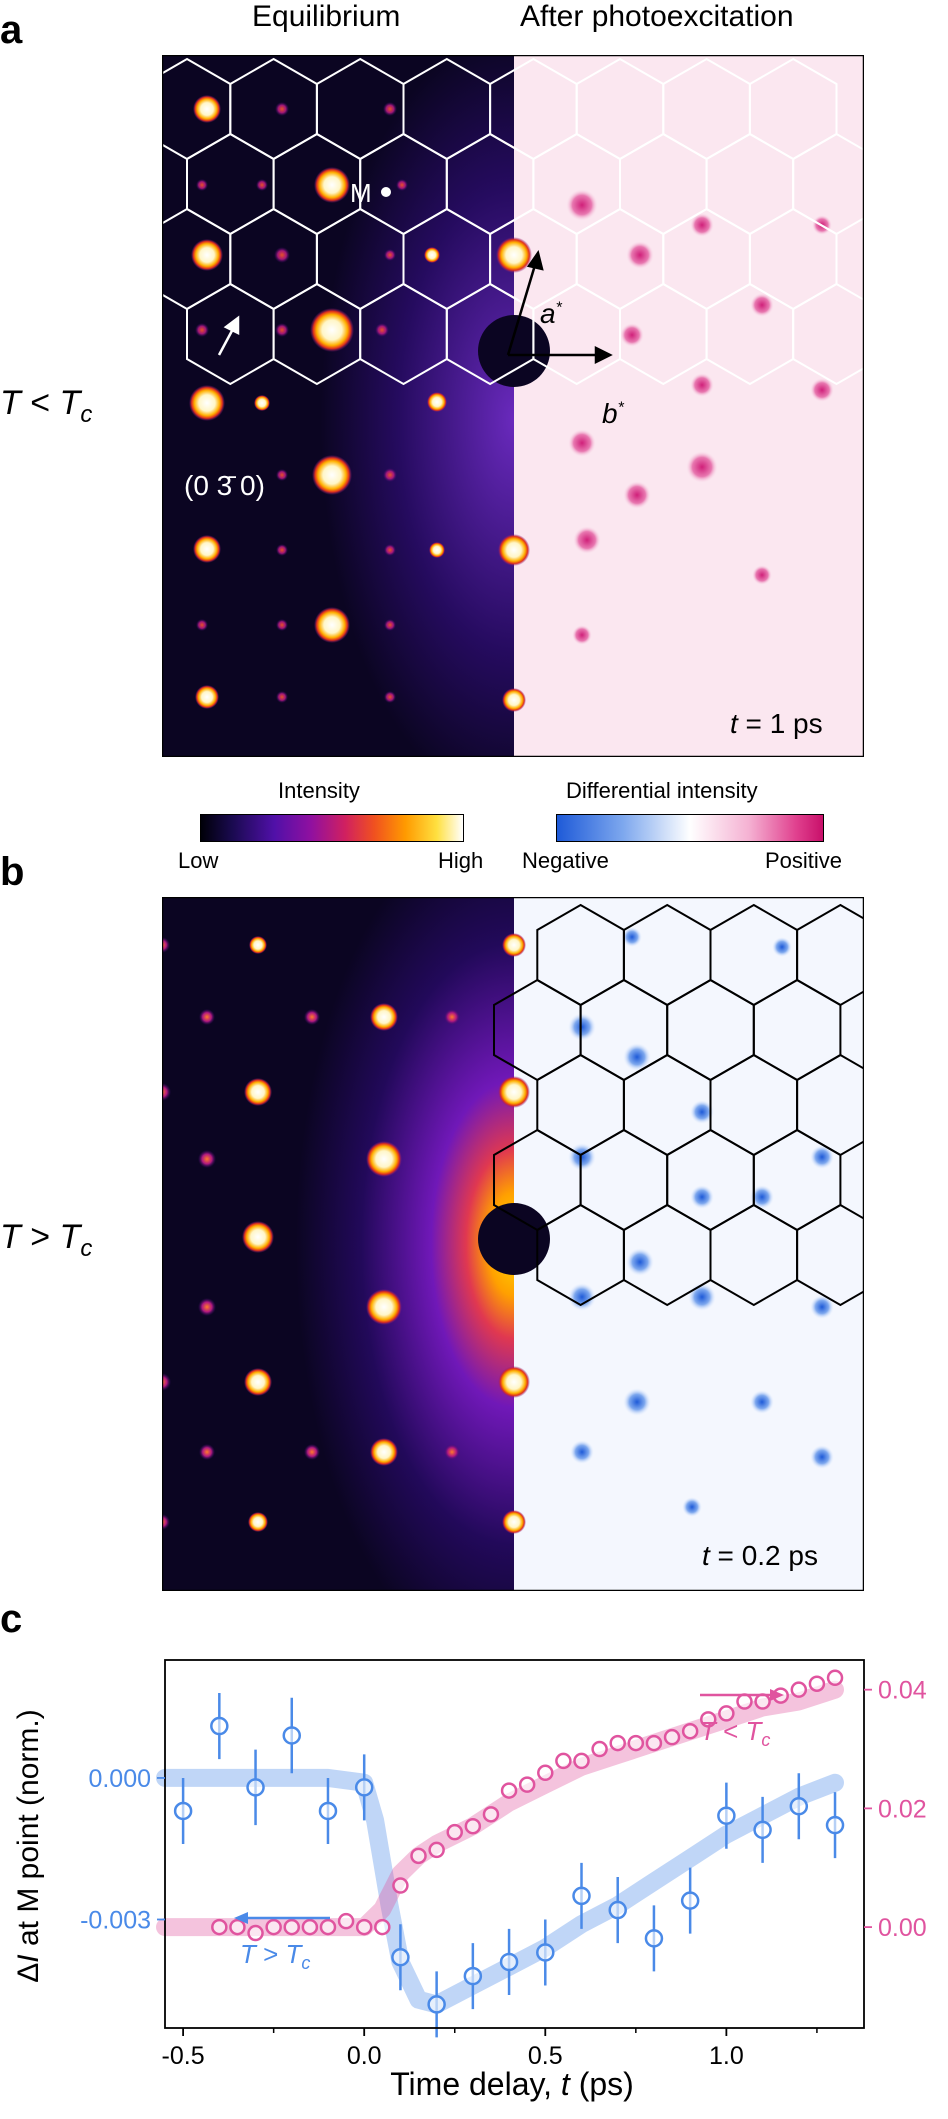 The image size is (948, 2119). Describe the element at coordinates (46, 406) in the screenshot. I see `panel-a-temperature-label: T < Tc` at that location.